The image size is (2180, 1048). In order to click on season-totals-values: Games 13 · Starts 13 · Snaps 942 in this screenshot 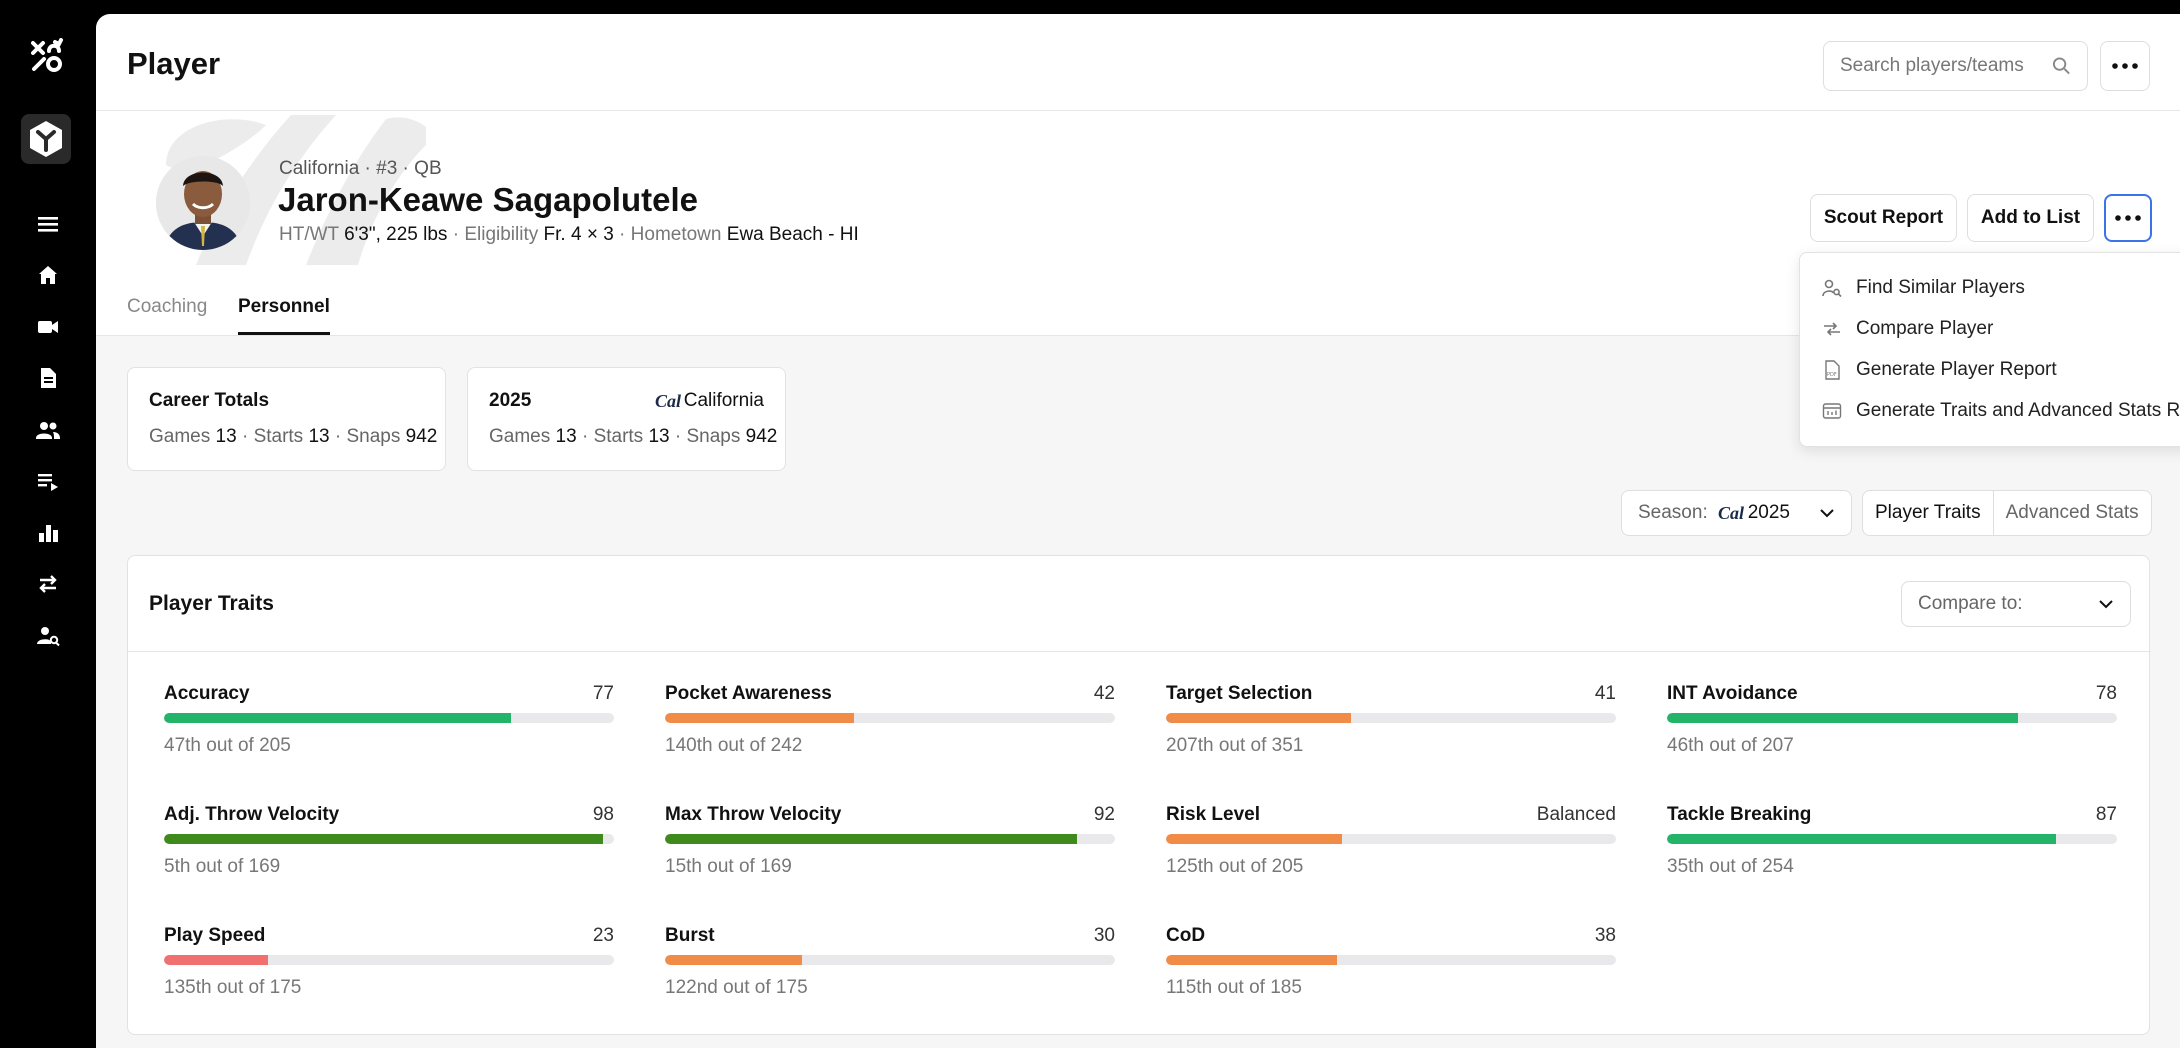, I will do `click(633, 436)`.